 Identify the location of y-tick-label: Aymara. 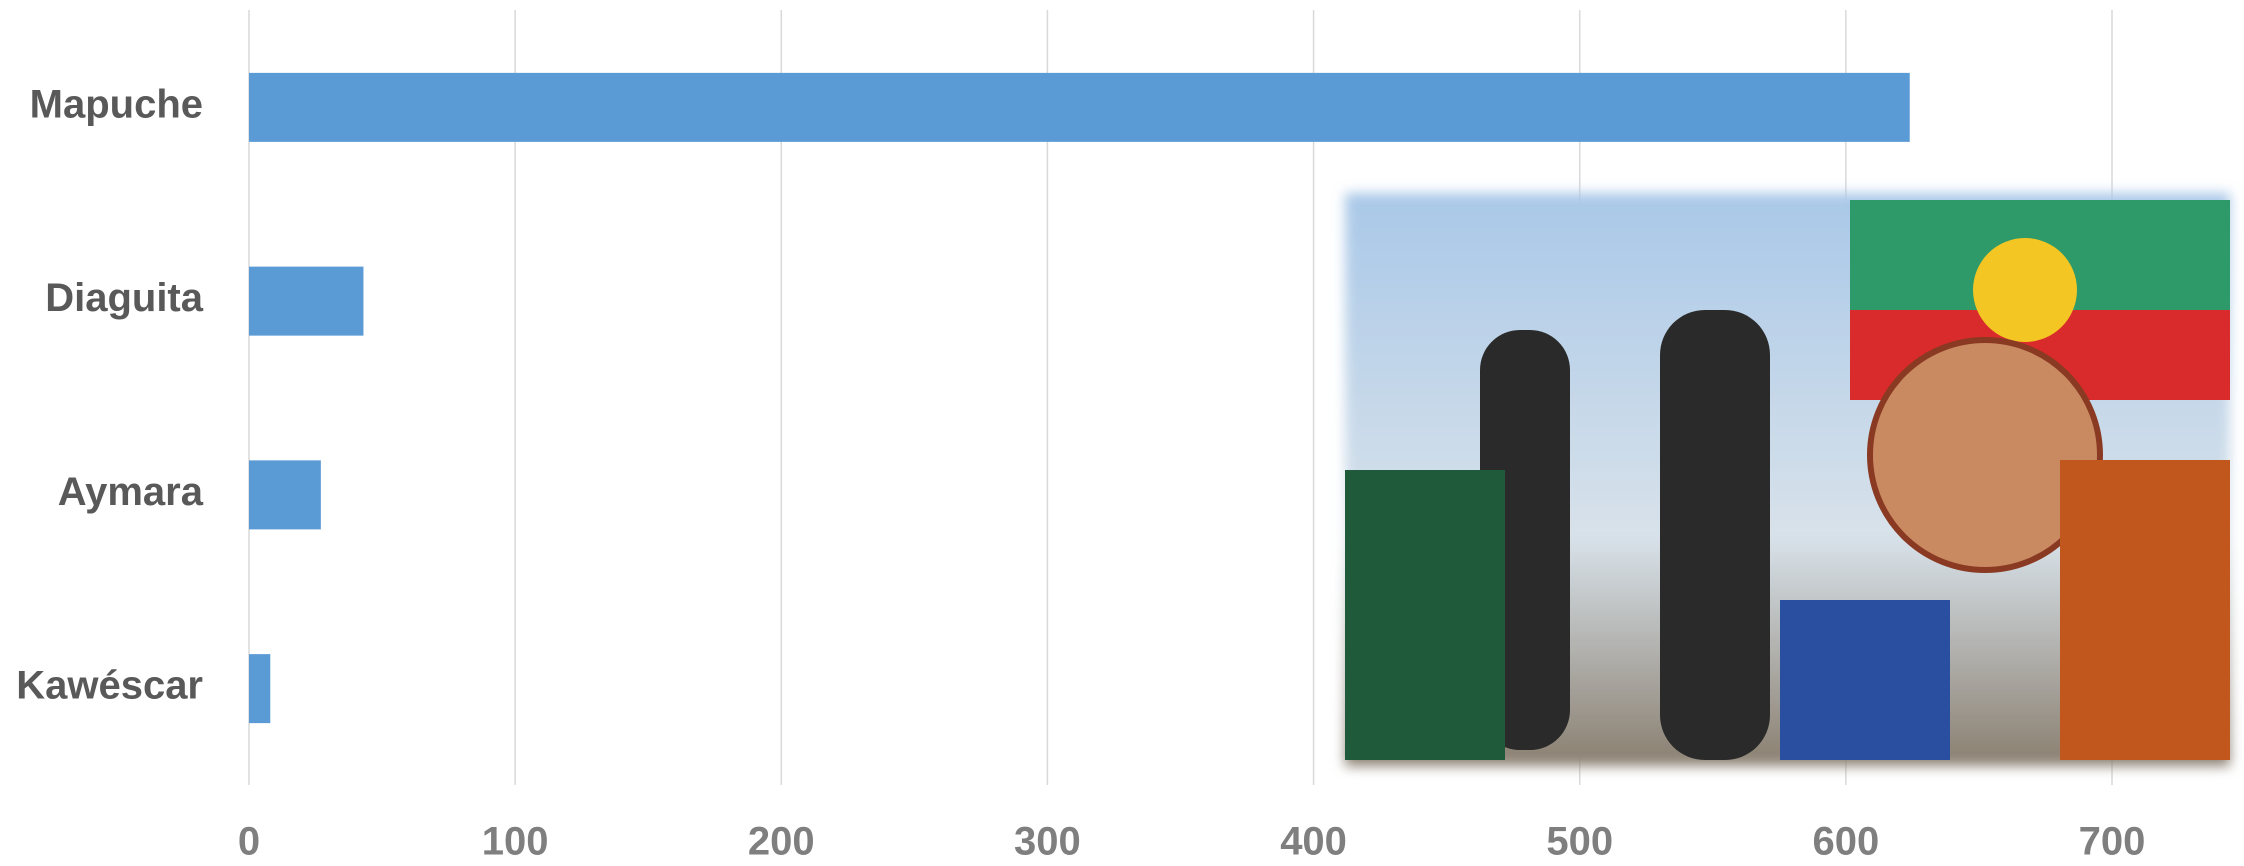
(131, 492).